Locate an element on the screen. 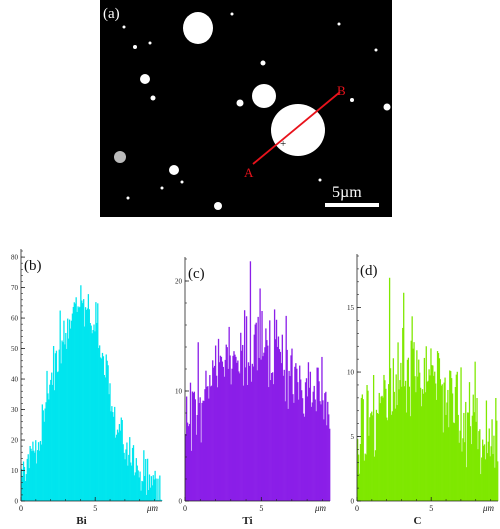  x-unit-label: μm is located at coordinates (488, 508).